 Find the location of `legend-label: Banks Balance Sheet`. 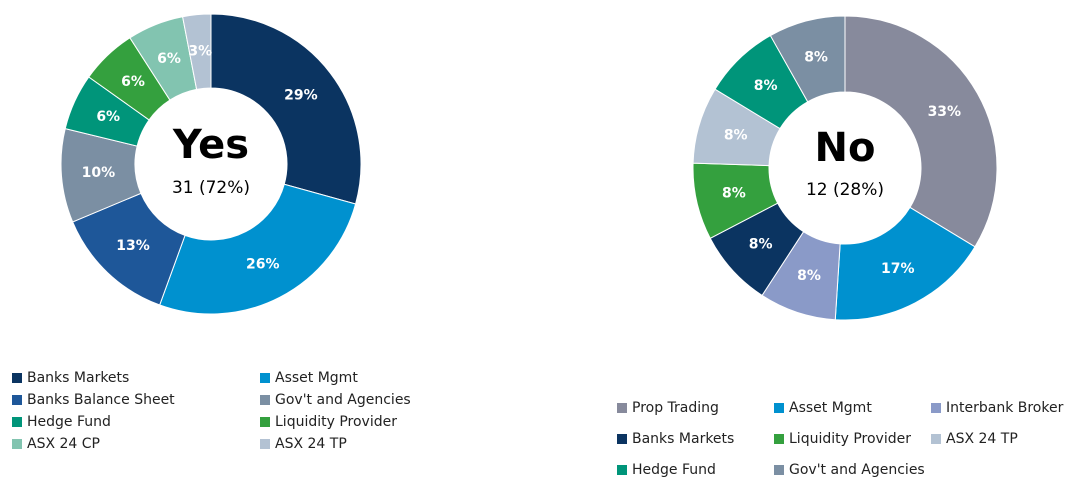

legend-label: Banks Balance Sheet is located at coordinates (101, 400).